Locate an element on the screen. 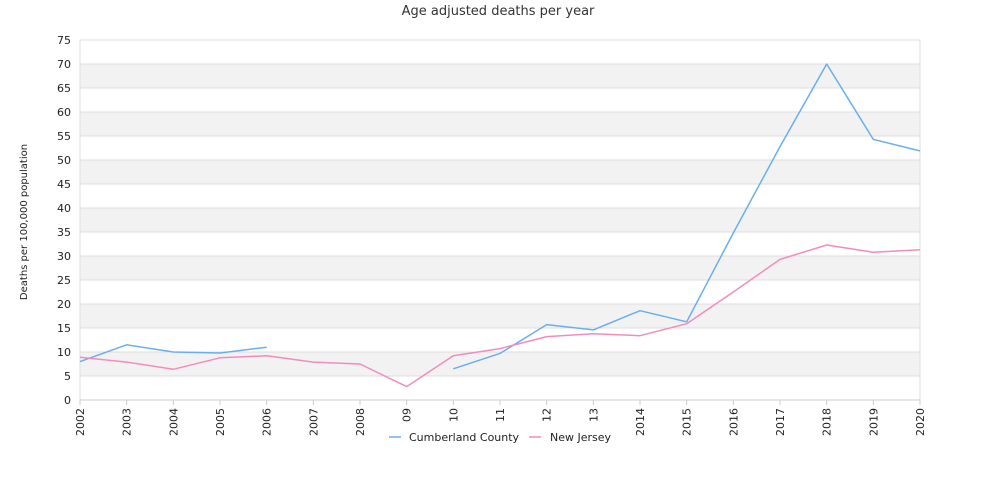 This screenshot has height=504, width=1000. legend: Cumberland County New Jersey is located at coordinates (500, 437).